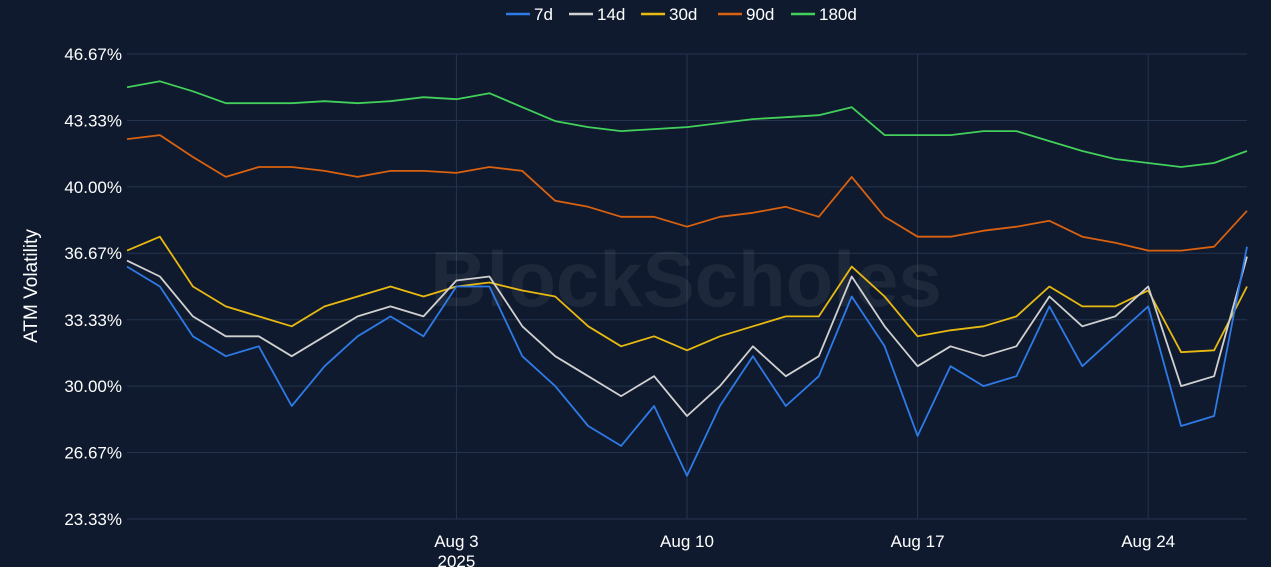 Image resolution: width=1271 pixels, height=567 pixels. I want to click on y-tick-label: 26.67%, so click(93, 452).